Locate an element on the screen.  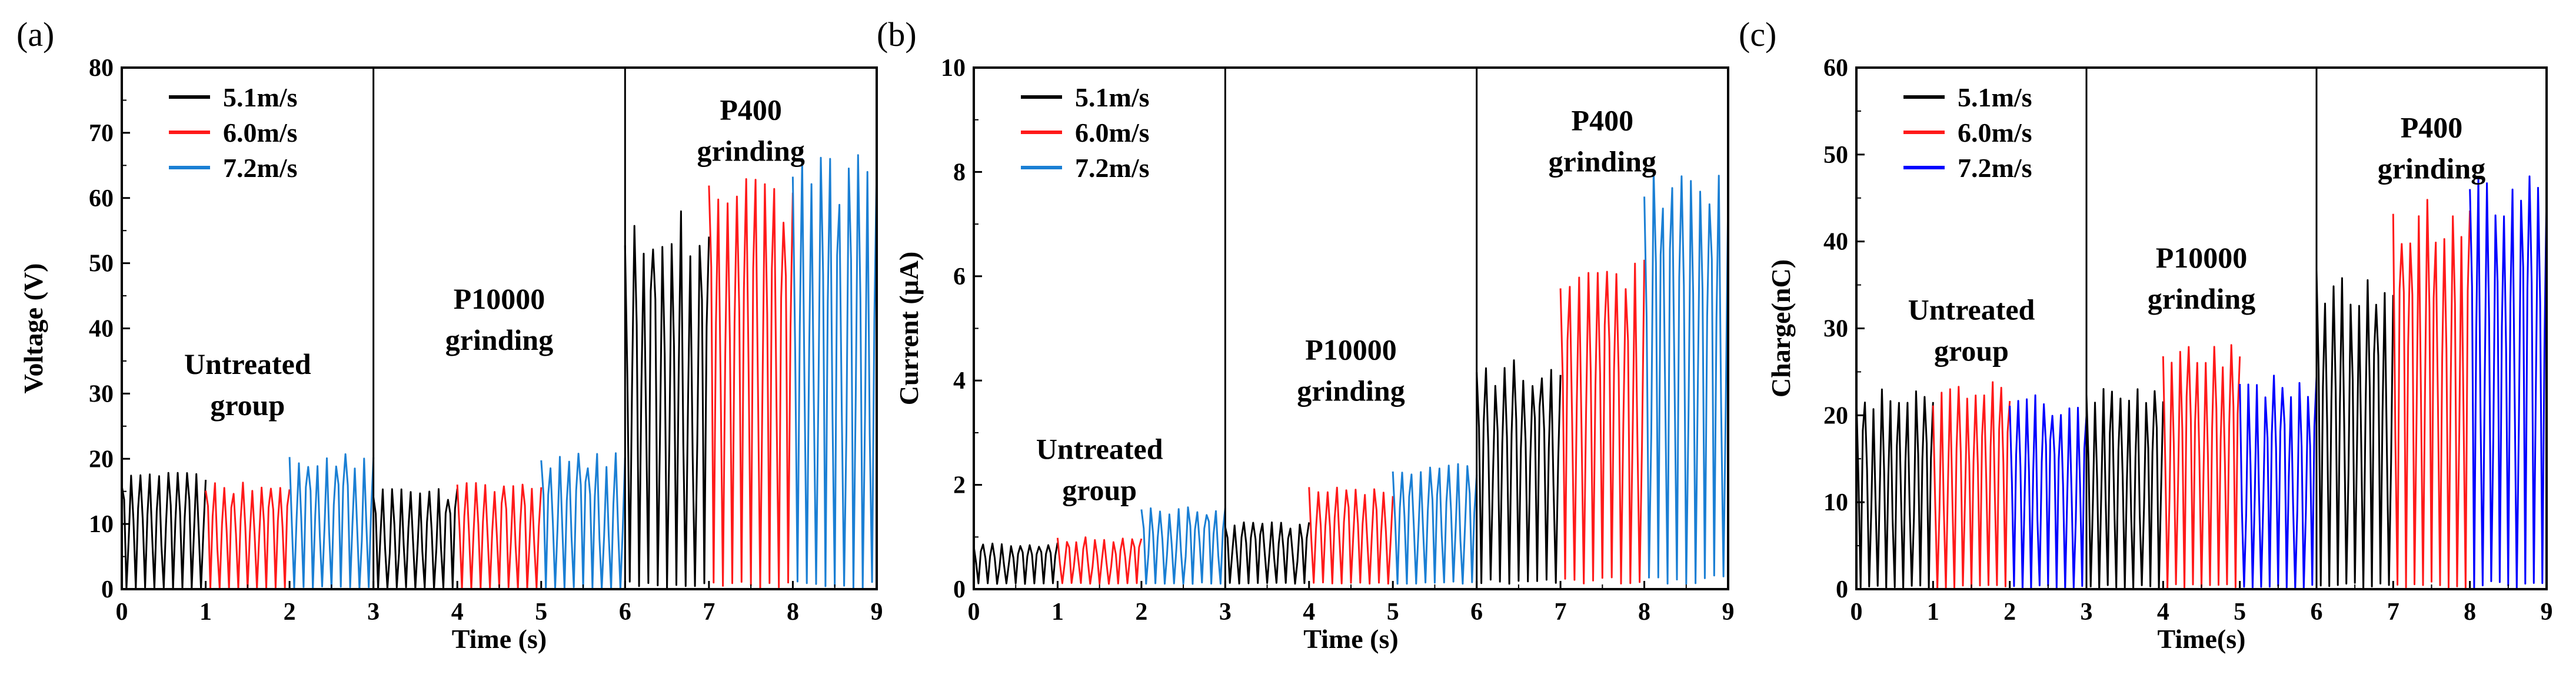
y-tick-label: 60 is located at coordinates (1835, 68).